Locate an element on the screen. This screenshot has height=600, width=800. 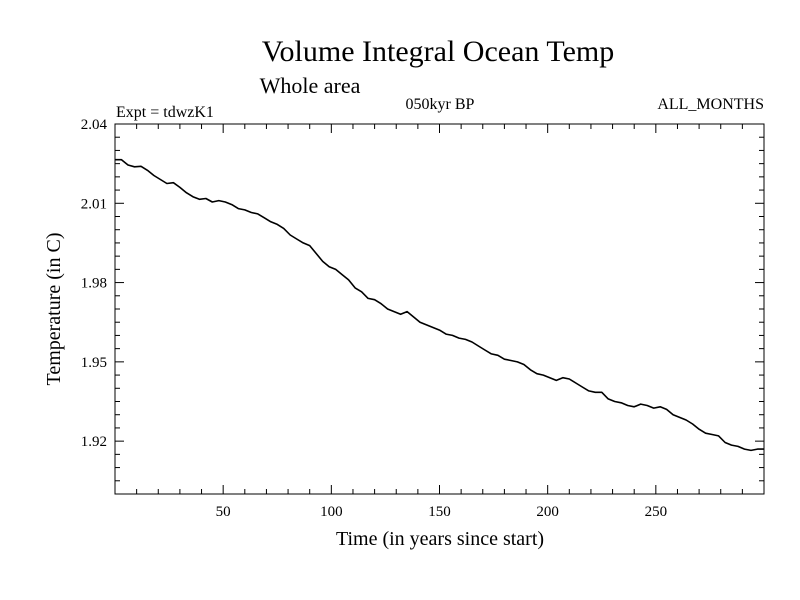
y-axis-label: Temperature (in C) is located at coordinates (54, 309).